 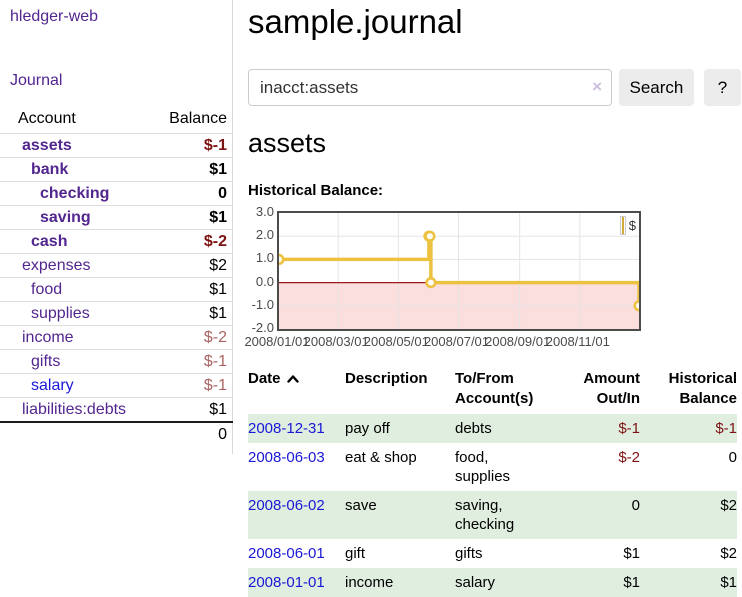 I want to click on sidebar-account-link: supplies, so click(x=60, y=313).